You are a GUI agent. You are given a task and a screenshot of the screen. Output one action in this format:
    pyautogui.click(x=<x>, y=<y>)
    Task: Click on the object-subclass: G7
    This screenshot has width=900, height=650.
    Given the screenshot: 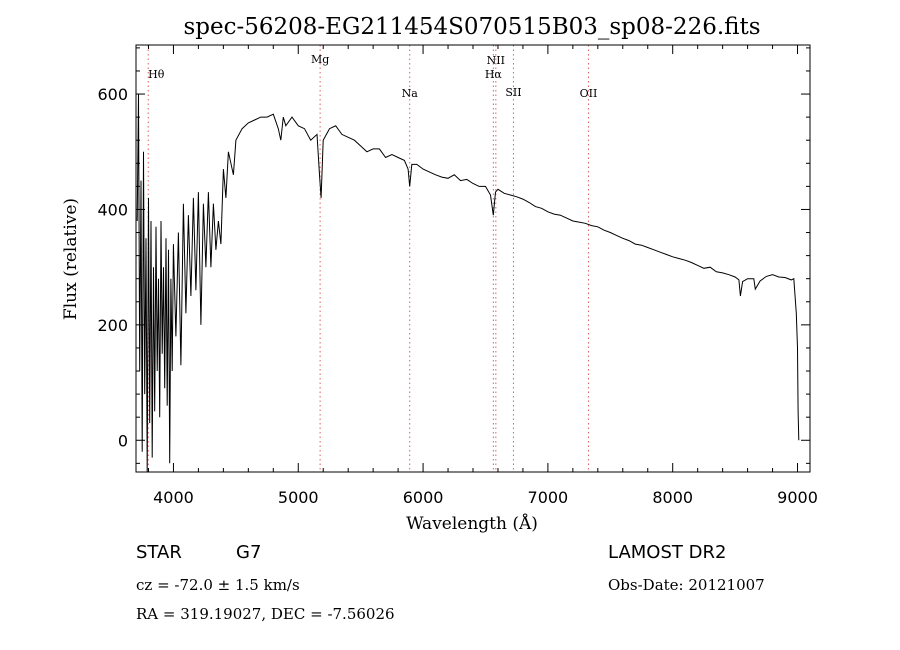 What is the action you would take?
    pyautogui.click(x=248, y=552)
    